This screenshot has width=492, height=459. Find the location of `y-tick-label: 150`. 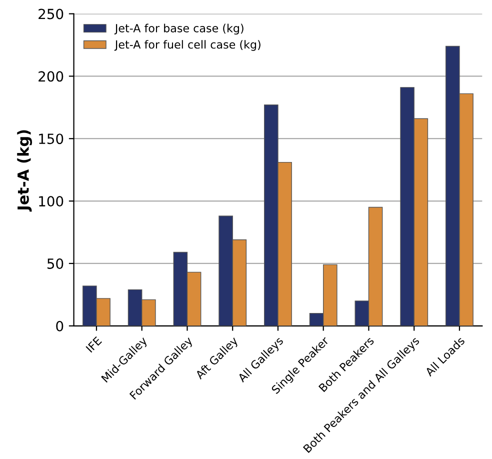

y-tick-label: 150 is located at coordinates (51, 139).